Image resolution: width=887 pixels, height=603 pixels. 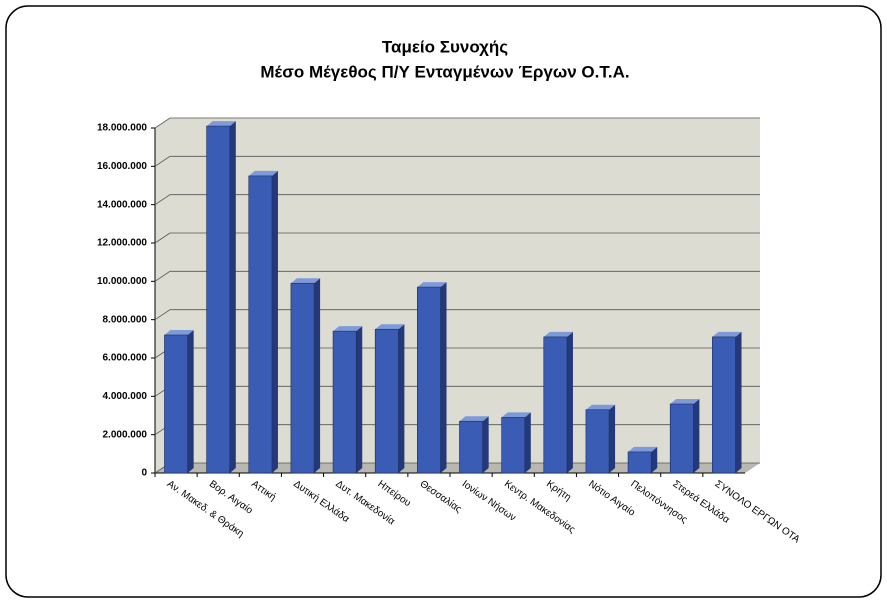 What do you see at coordinates (125, 358) in the screenshot?
I see `y-tick-label: 6.000.000` at bounding box center [125, 358].